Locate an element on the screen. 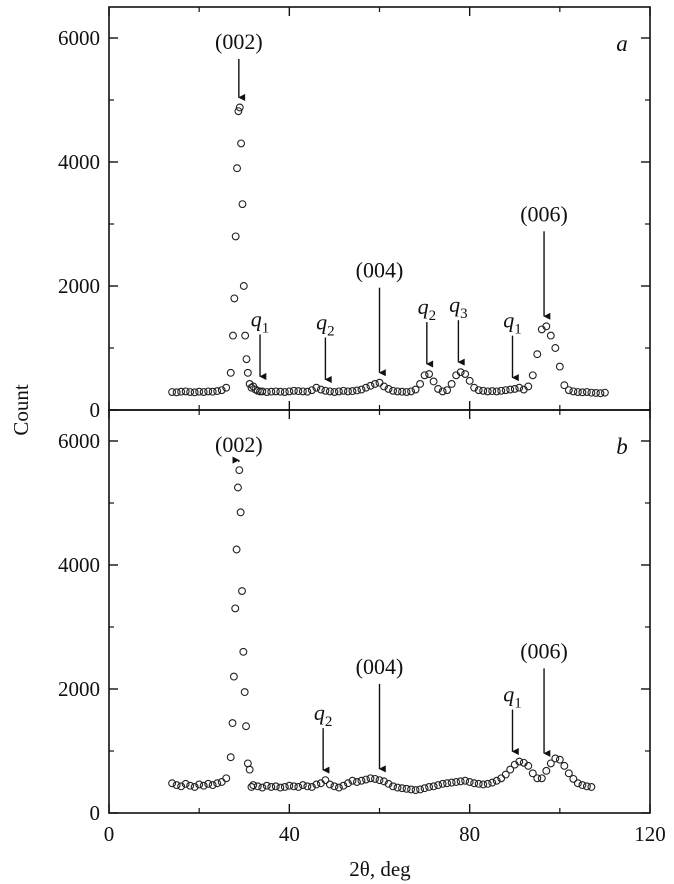  peak-label: (004) is located at coordinates (380, 666).